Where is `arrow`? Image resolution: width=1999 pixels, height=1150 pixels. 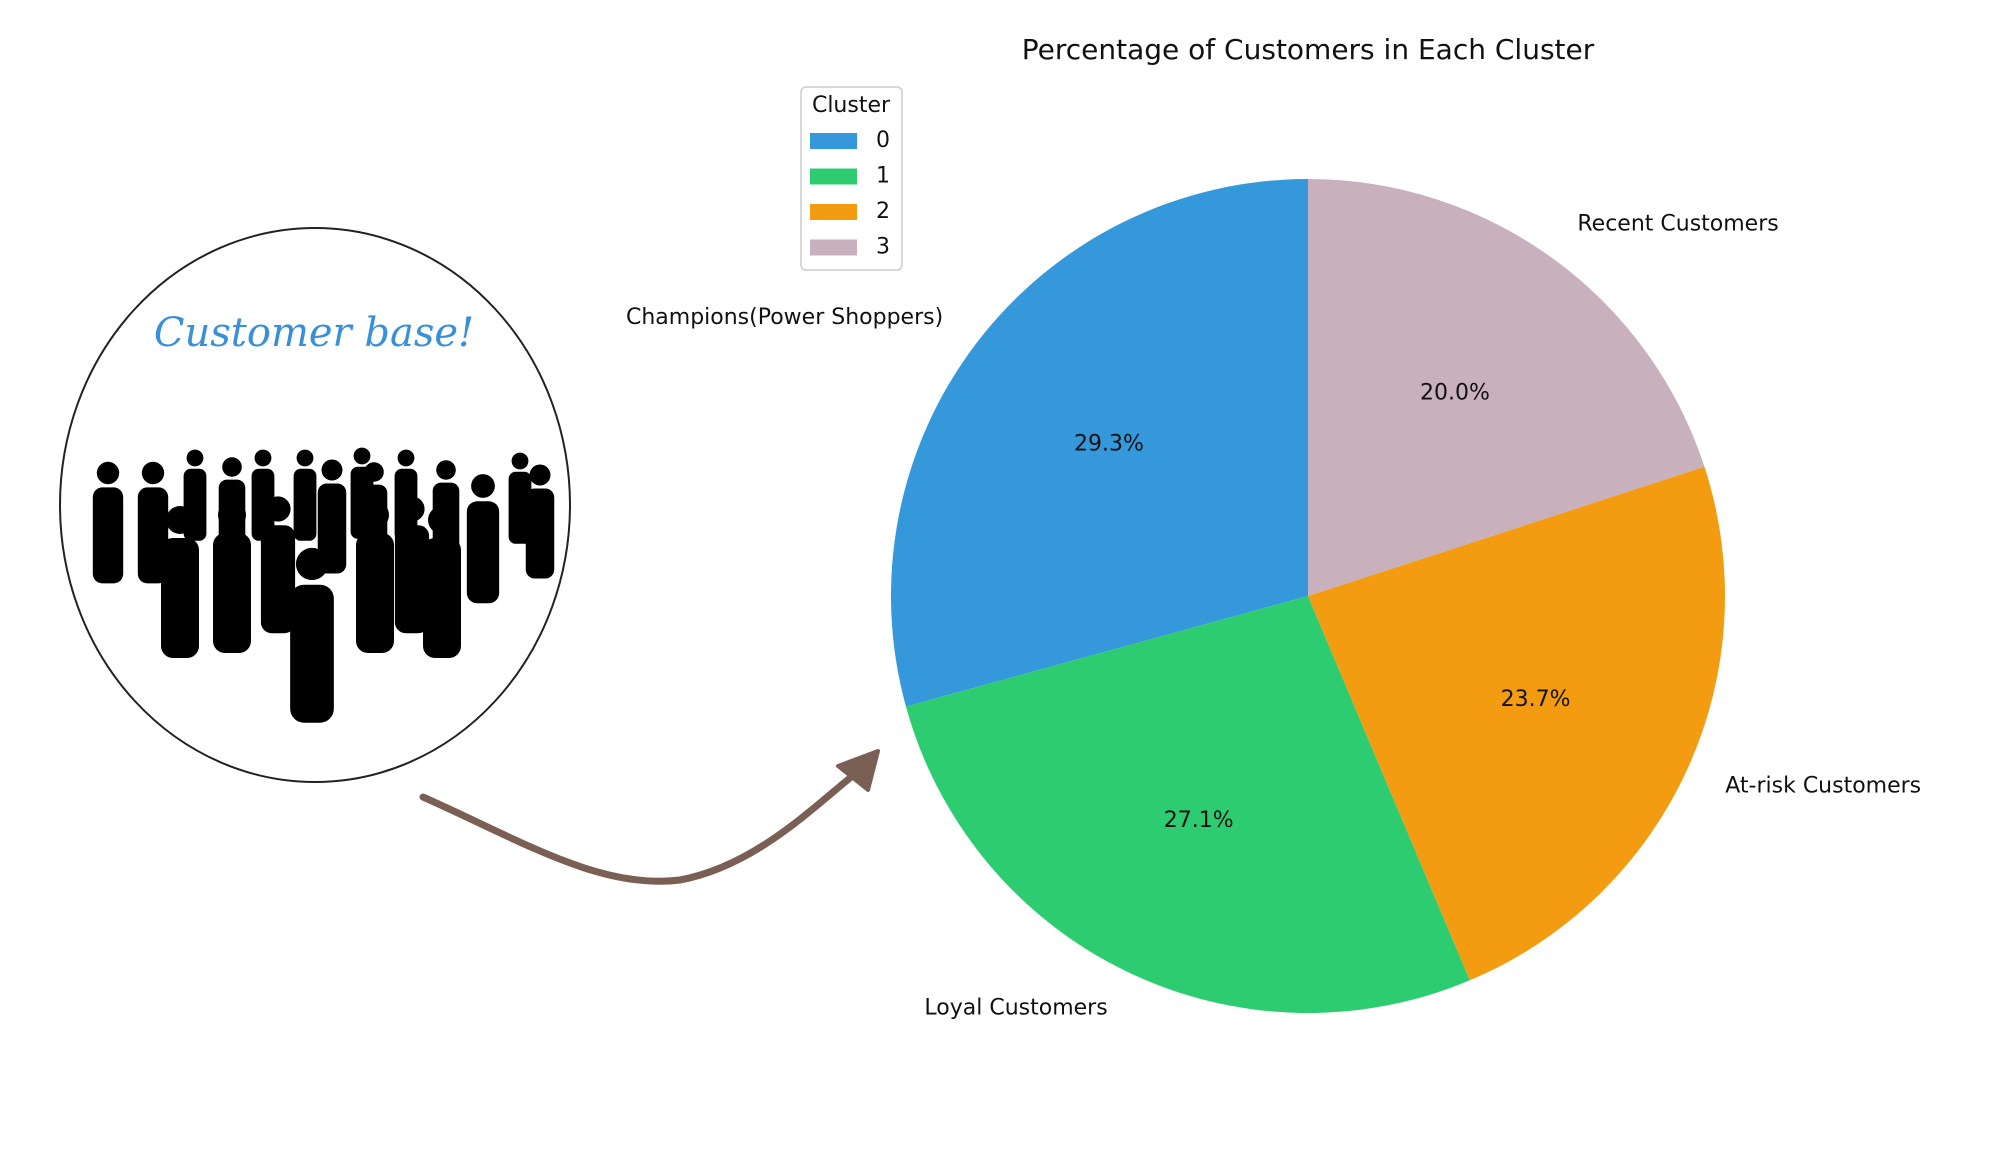 arrow is located at coordinates (644, 823).